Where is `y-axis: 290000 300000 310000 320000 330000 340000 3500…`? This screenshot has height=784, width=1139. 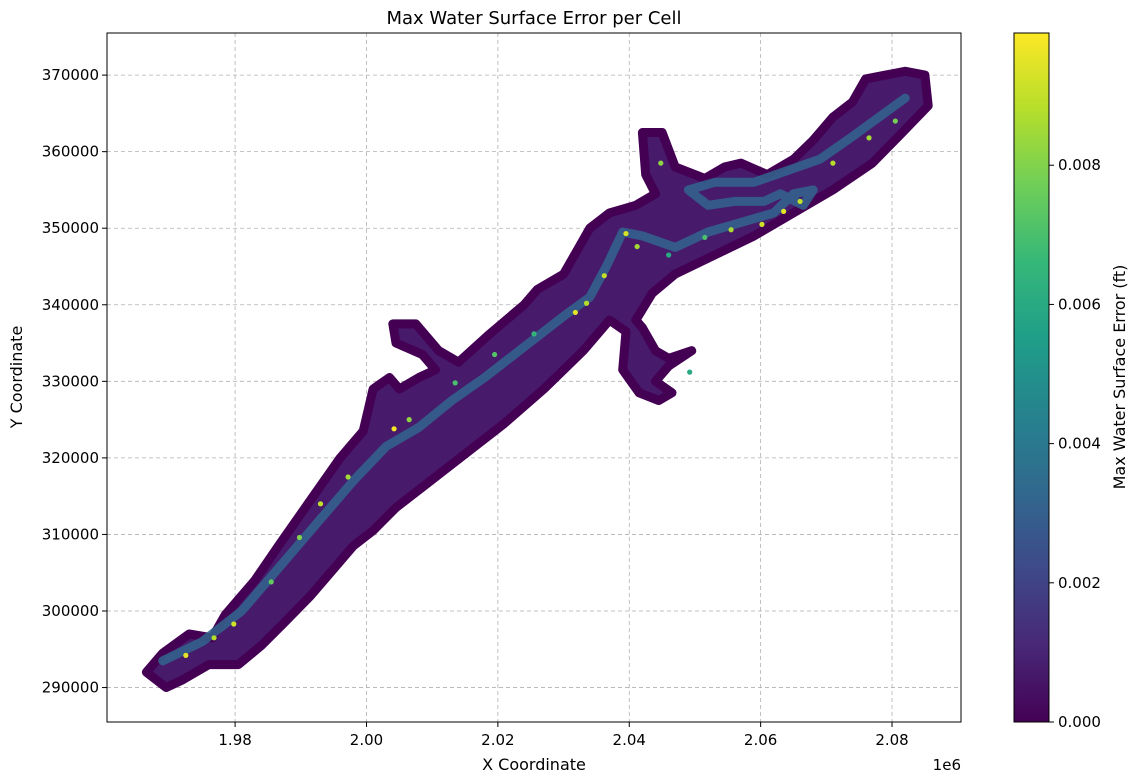
y-axis: 290000 300000 310000 320000 330000 340000 3500… is located at coordinates (74, 381).